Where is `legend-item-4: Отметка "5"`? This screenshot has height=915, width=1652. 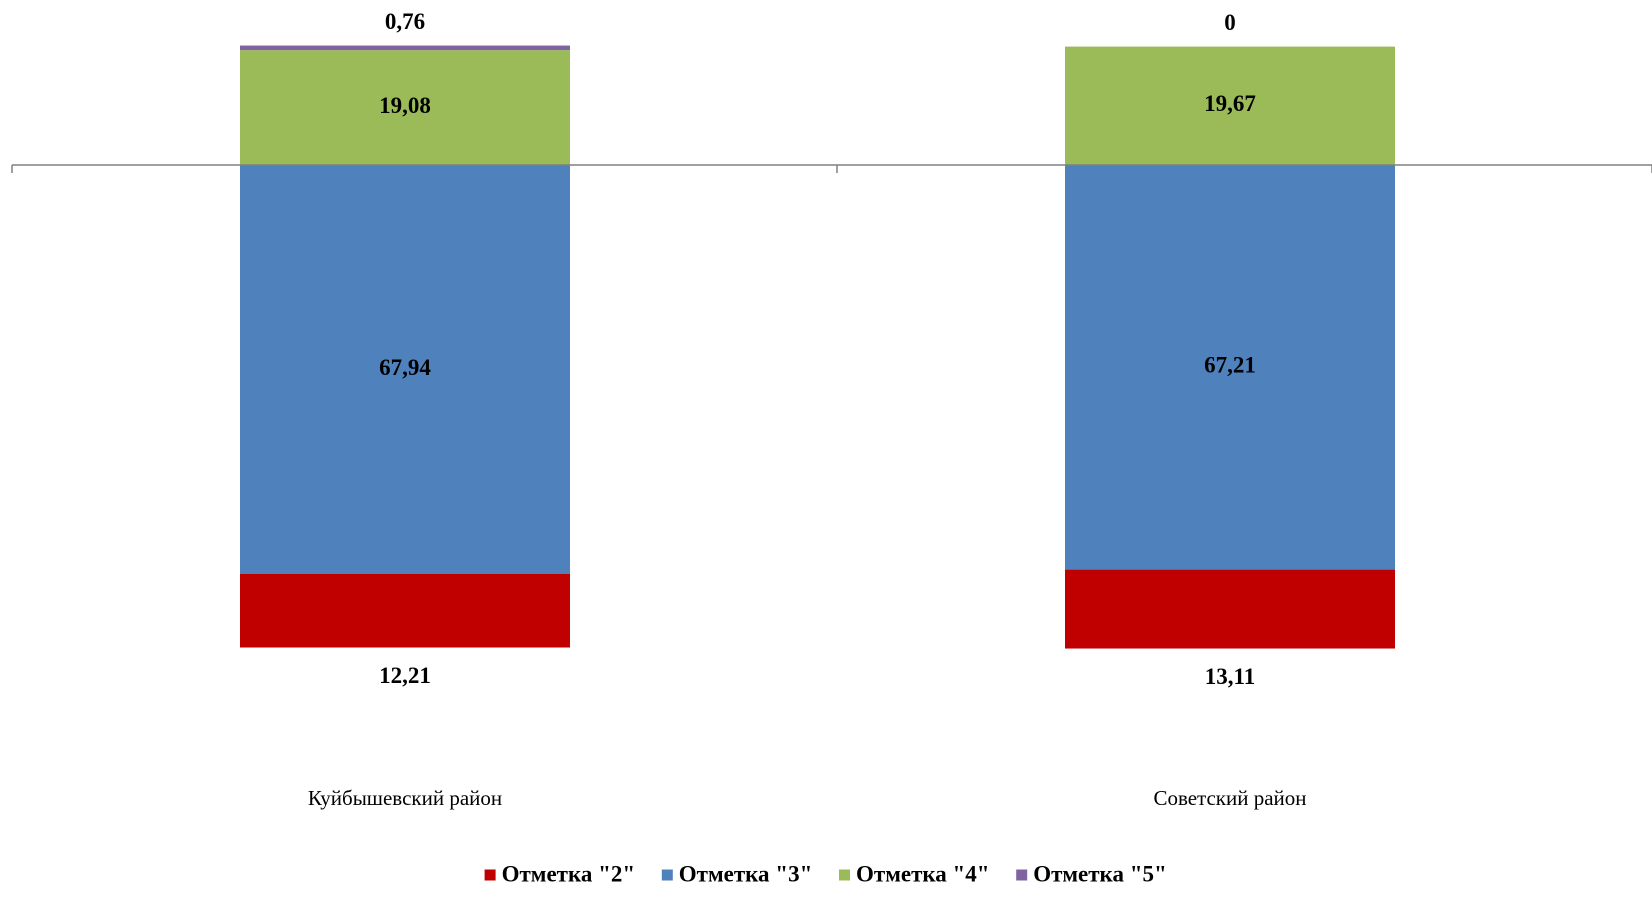 legend-item-4: Отметка "5" is located at coordinates (1091, 873).